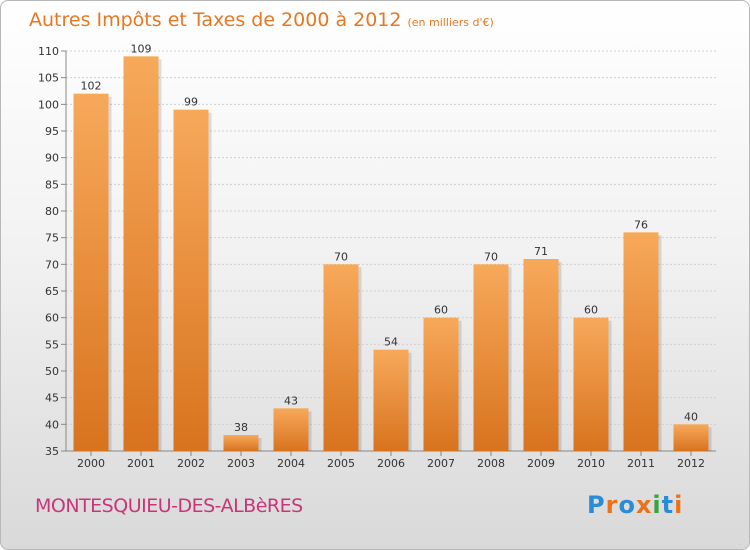 Image resolution: width=750 pixels, height=550 pixels. What do you see at coordinates (341, 463) in the screenshot?
I see `x-tick-label: 2005` at bounding box center [341, 463].